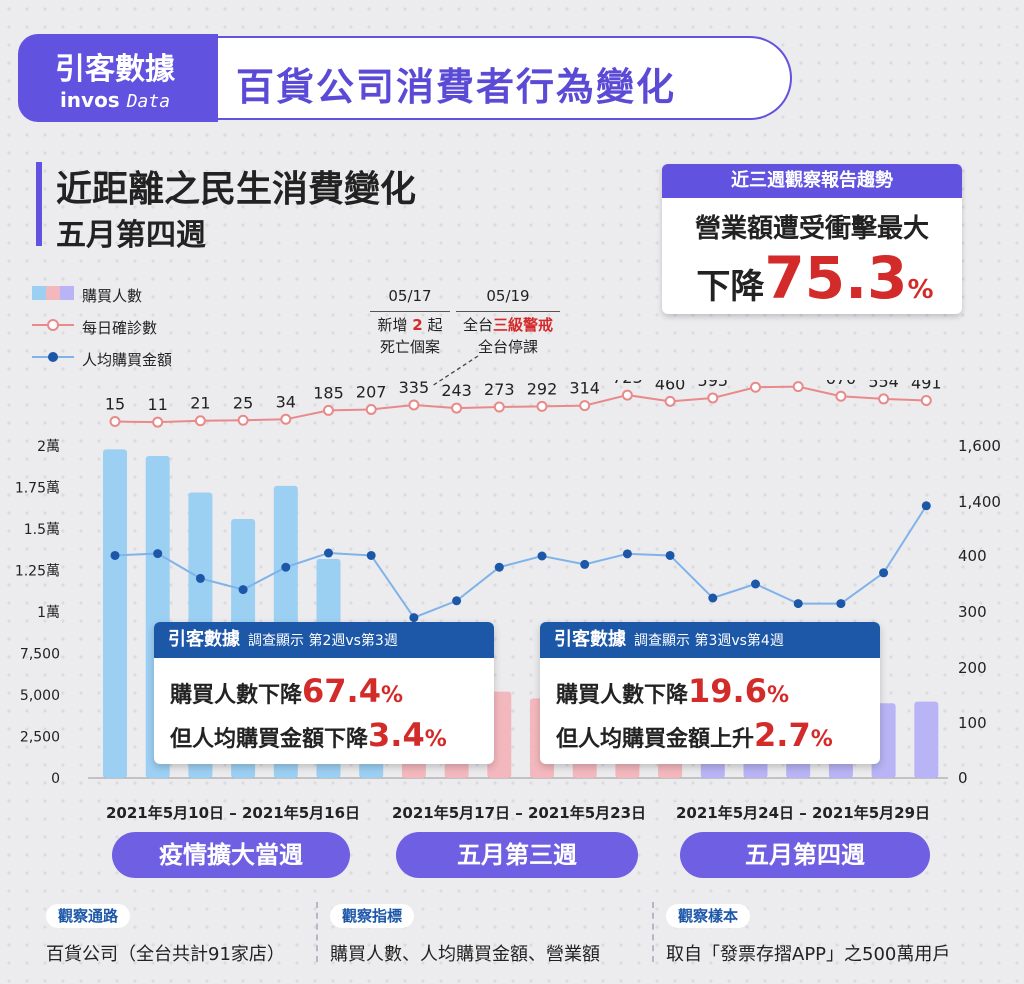 The height and width of the screenshot is (984, 1024). I want to click on callout-line1: 購買人數下降67.4%, so click(287, 691).